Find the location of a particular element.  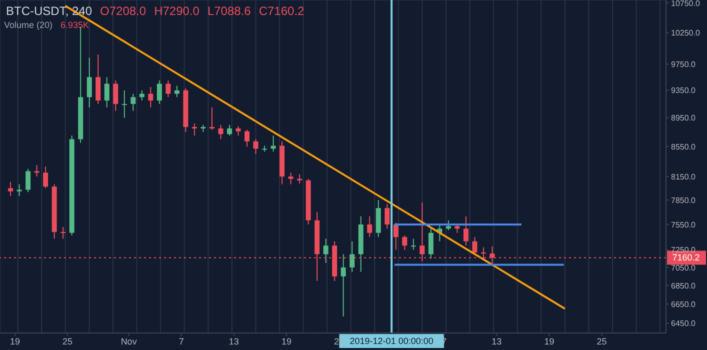

annotation: H7290.0 is located at coordinates (177, 11).